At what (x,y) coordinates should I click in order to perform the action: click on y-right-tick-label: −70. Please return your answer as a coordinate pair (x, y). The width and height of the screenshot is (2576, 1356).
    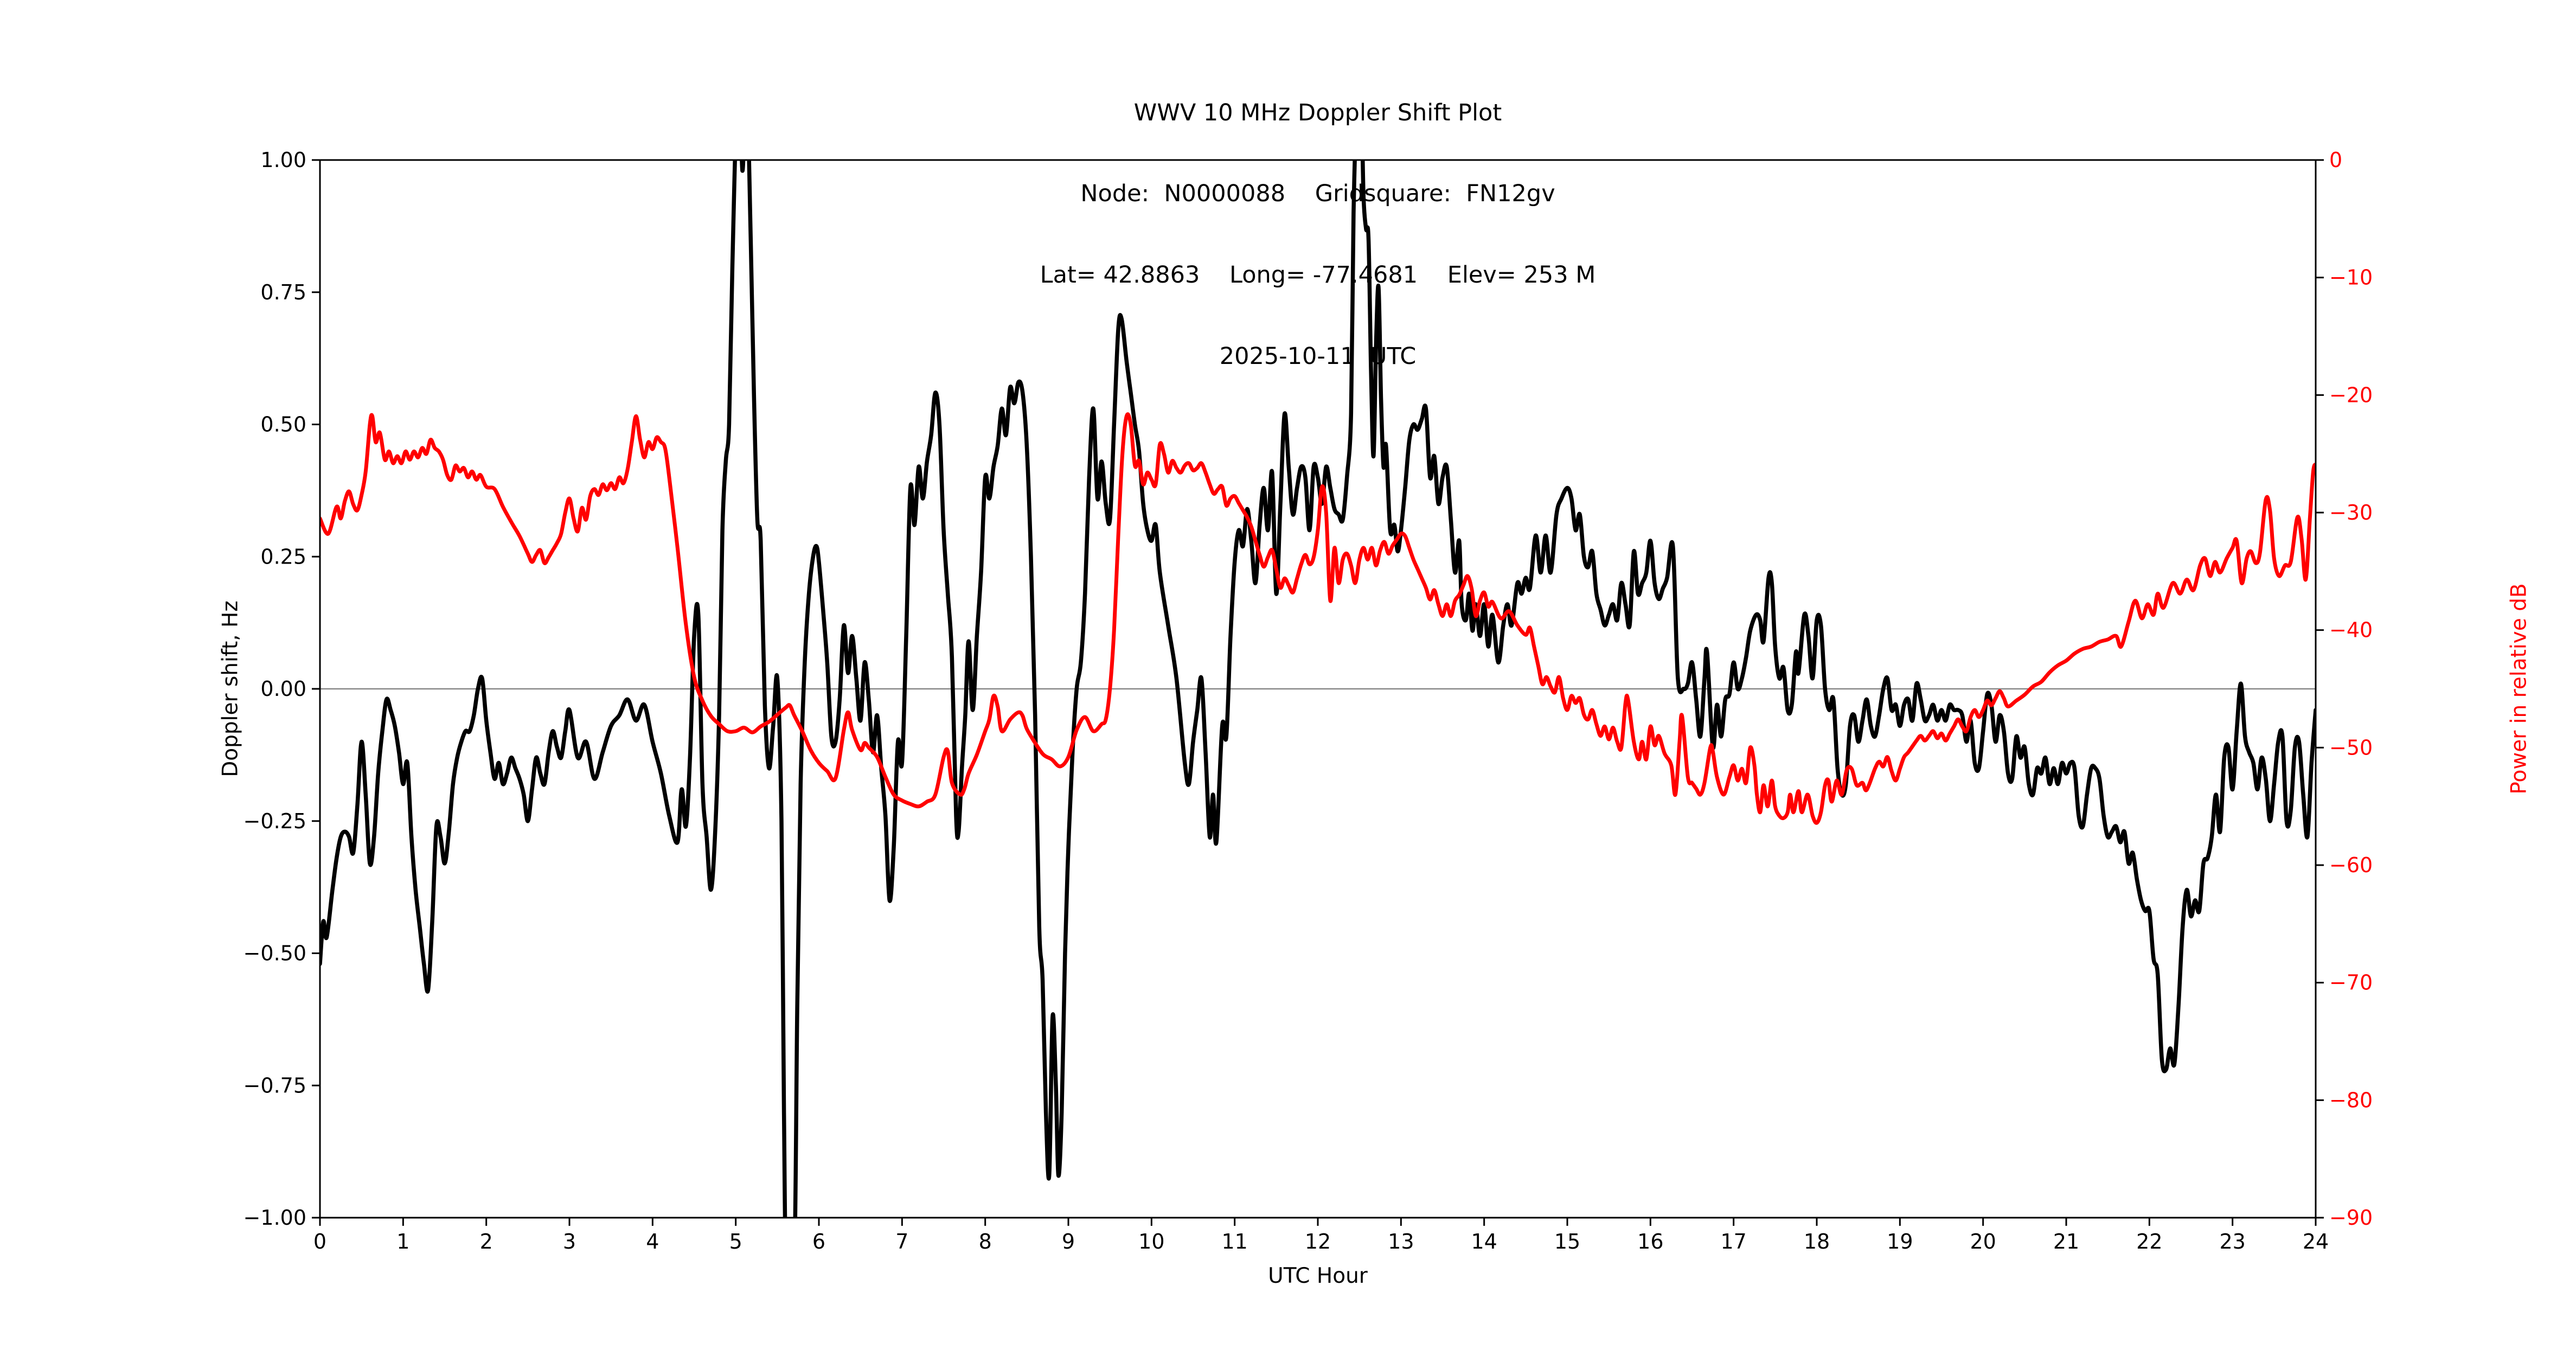
    Looking at the image, I should click on (2351, 983).